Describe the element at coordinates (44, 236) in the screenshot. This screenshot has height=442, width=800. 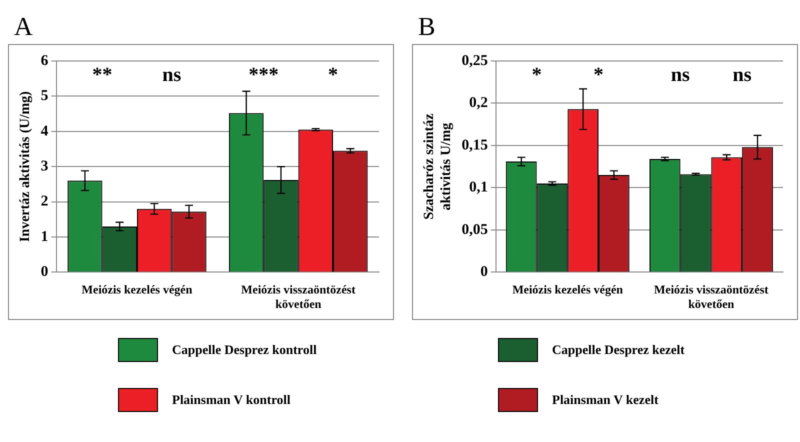
I see `y-tick-label: 1` at that location.